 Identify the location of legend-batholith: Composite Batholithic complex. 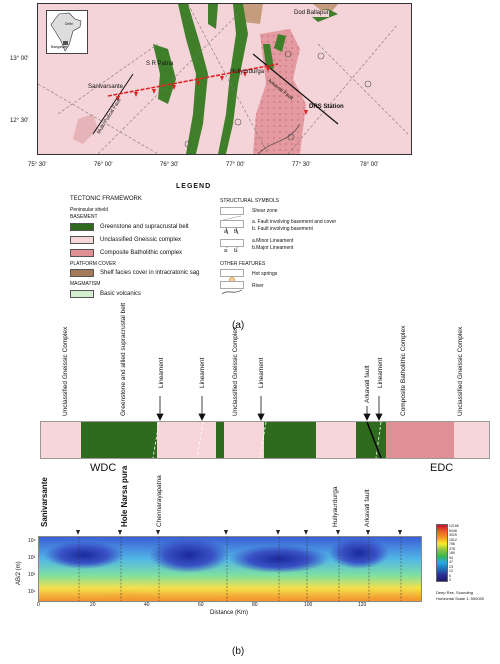
(141, 253).